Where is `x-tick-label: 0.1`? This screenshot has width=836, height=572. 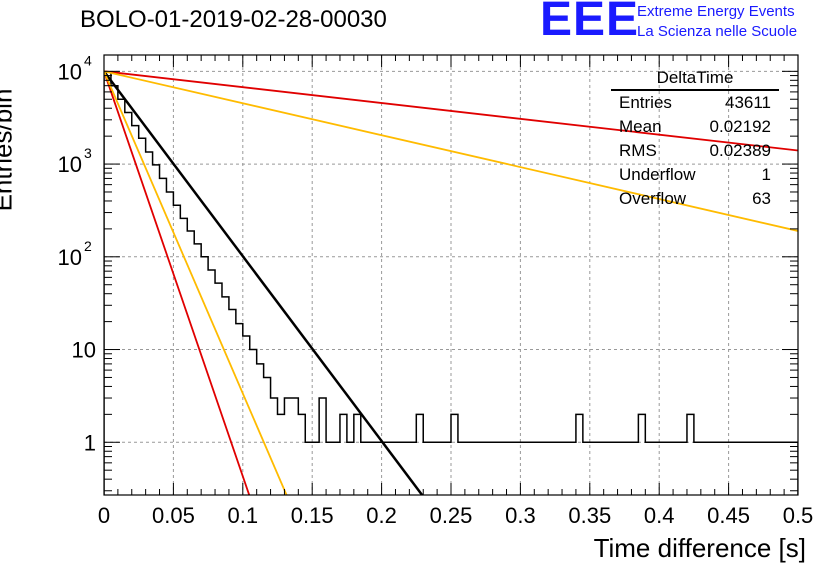
x-tick-label: 0.1 is located at coordinates (243, 515).